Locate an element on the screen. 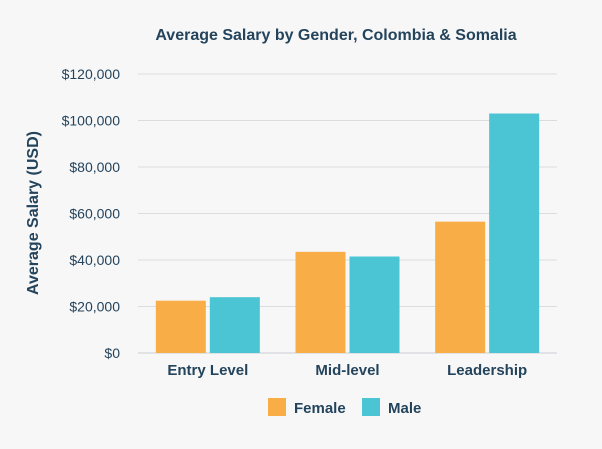 This screenshot has width=602, height=449. x-category-label: Mid-level is located at coordinates (347, 370).